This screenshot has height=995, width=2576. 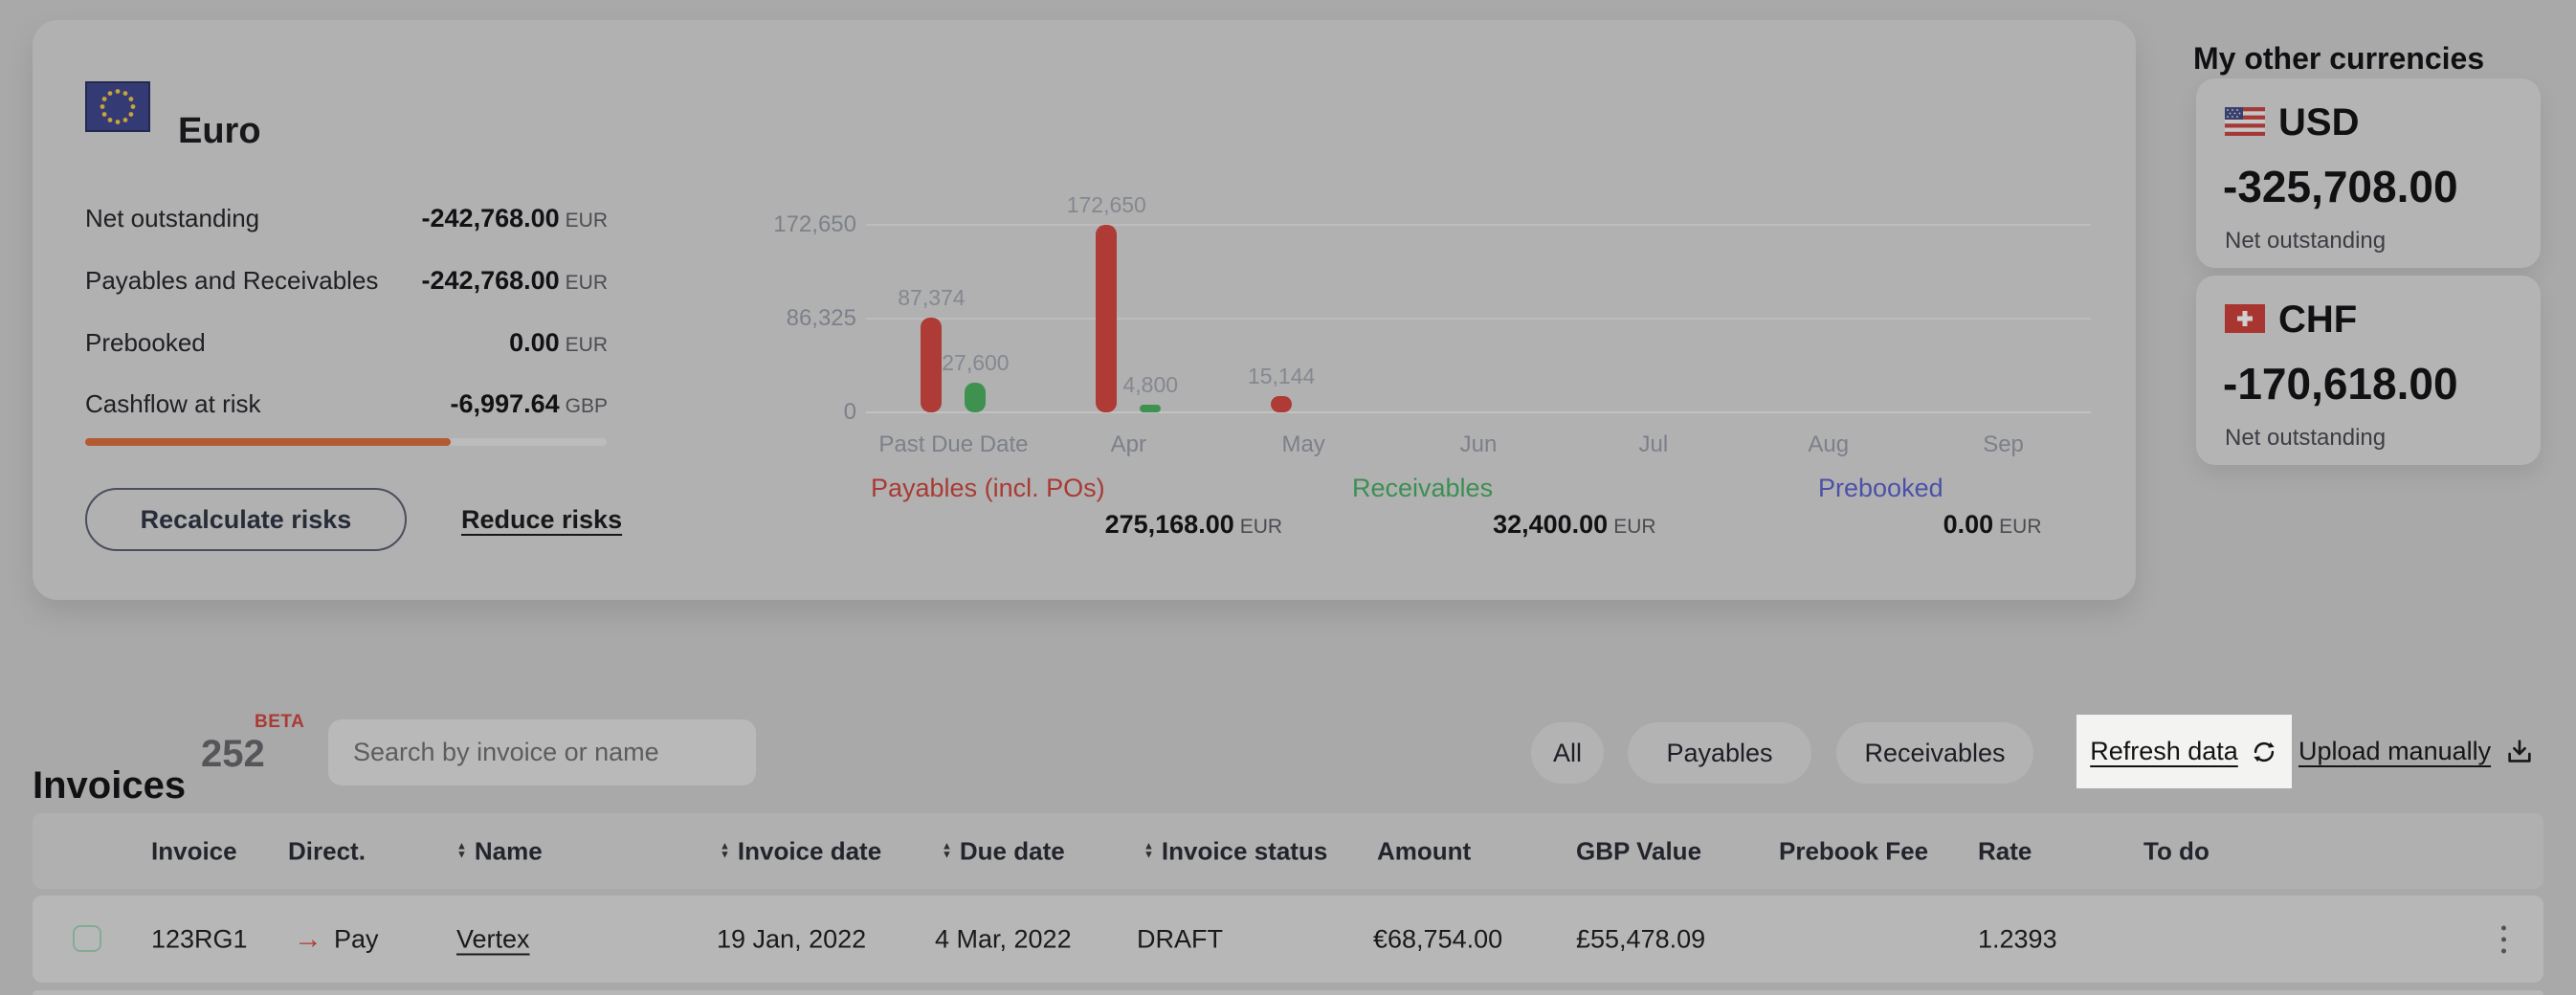 I want to click on column-due-date: ▲ ▼ Due date, so click(x=1003, y=851).